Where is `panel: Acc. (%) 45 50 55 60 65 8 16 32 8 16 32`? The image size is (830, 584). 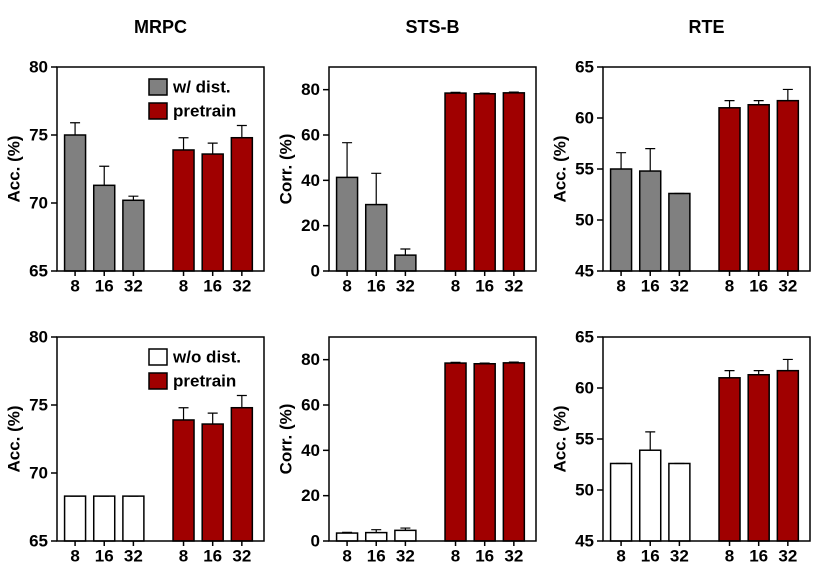 panel: Acc. (%) 45 50 55 60 65 8 16 32 8 16 32 is located at coordinates (680, 446).